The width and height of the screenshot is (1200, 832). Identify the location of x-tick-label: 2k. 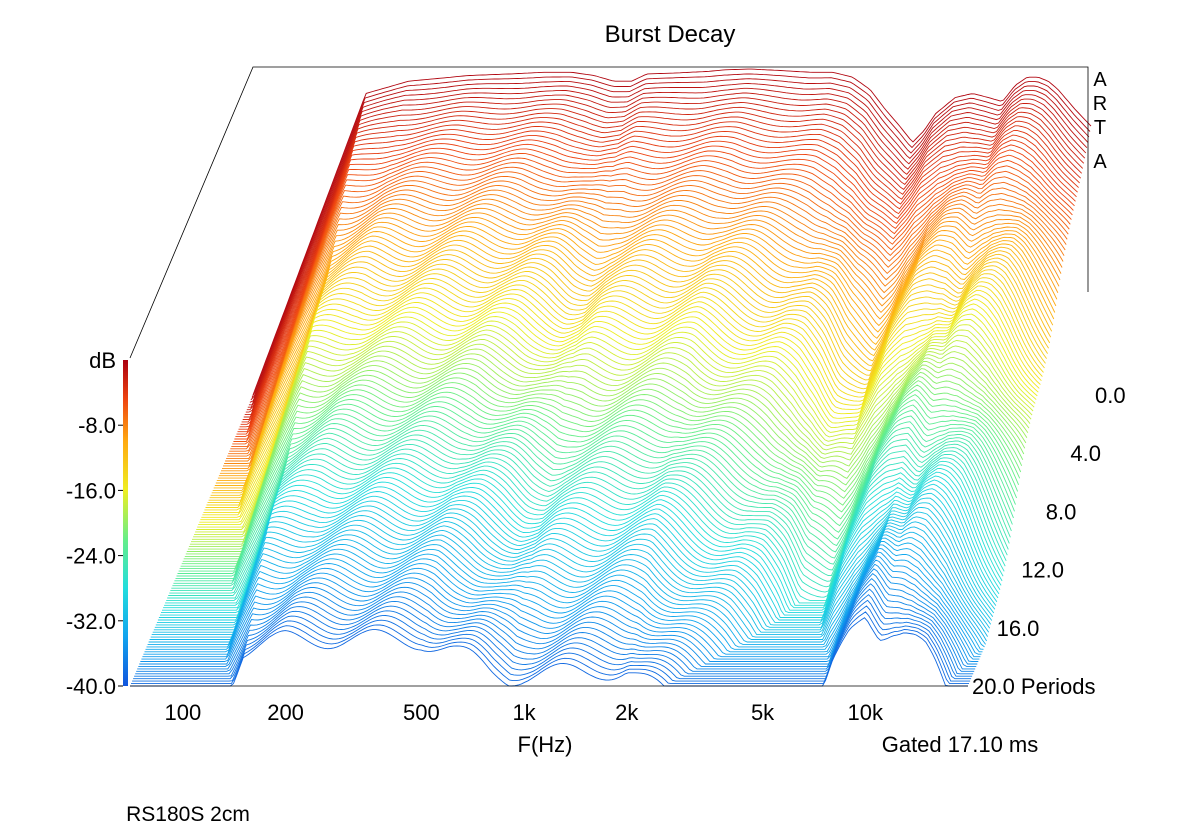
(627, 712).